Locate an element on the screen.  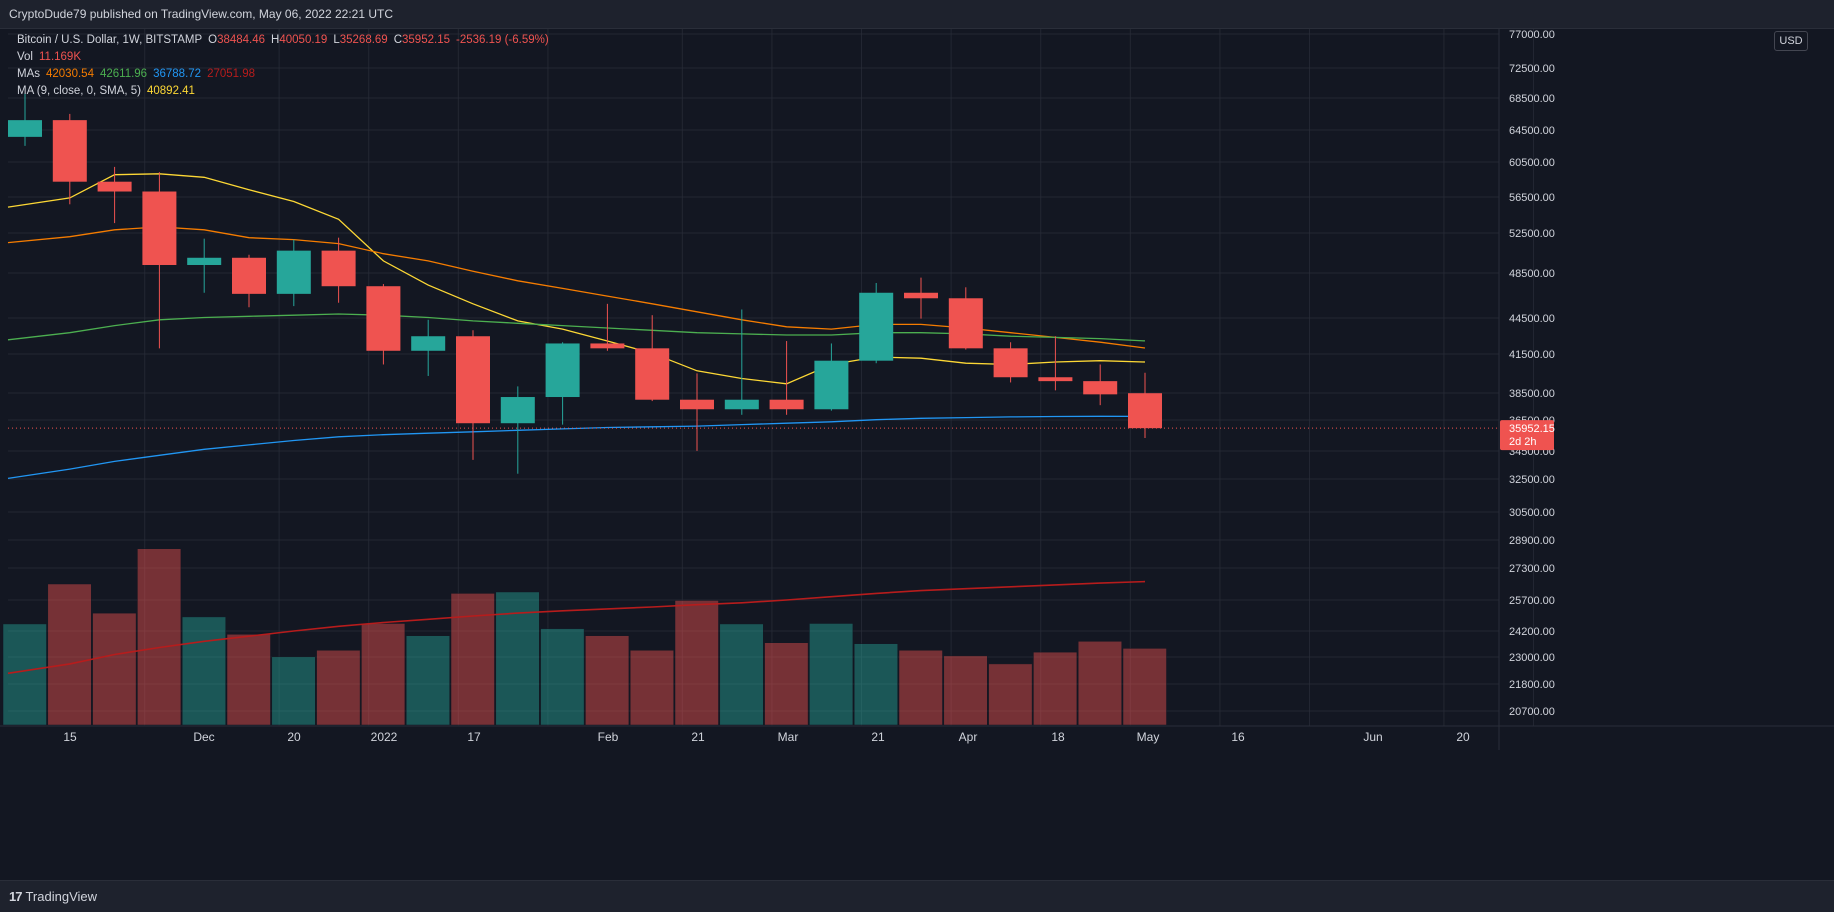
footer-bar: 17 TradingView is located at coordinates (917, 896).